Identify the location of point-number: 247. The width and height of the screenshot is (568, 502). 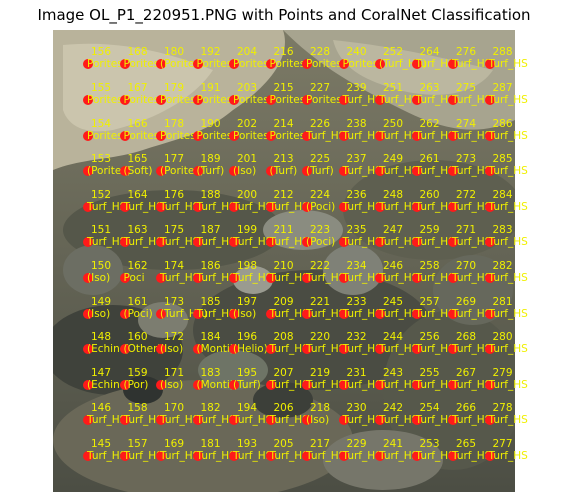
(393, 230).